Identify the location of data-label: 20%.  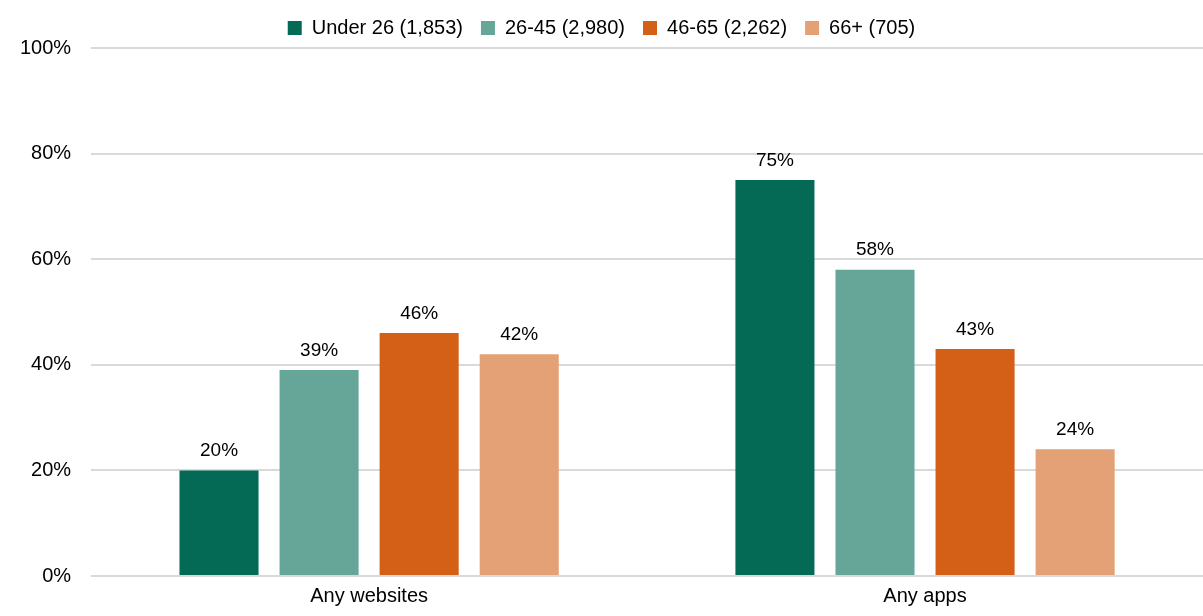
(219, 450).